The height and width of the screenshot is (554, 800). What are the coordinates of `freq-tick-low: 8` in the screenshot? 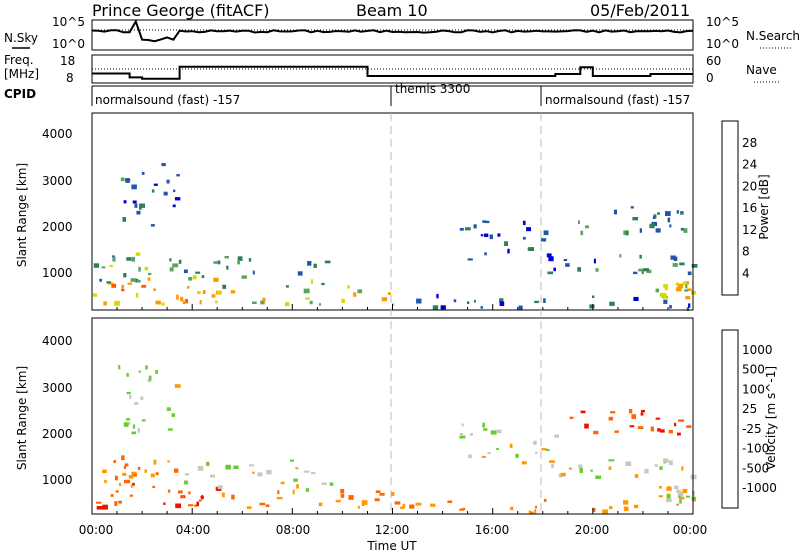 It's located at (70, 78).